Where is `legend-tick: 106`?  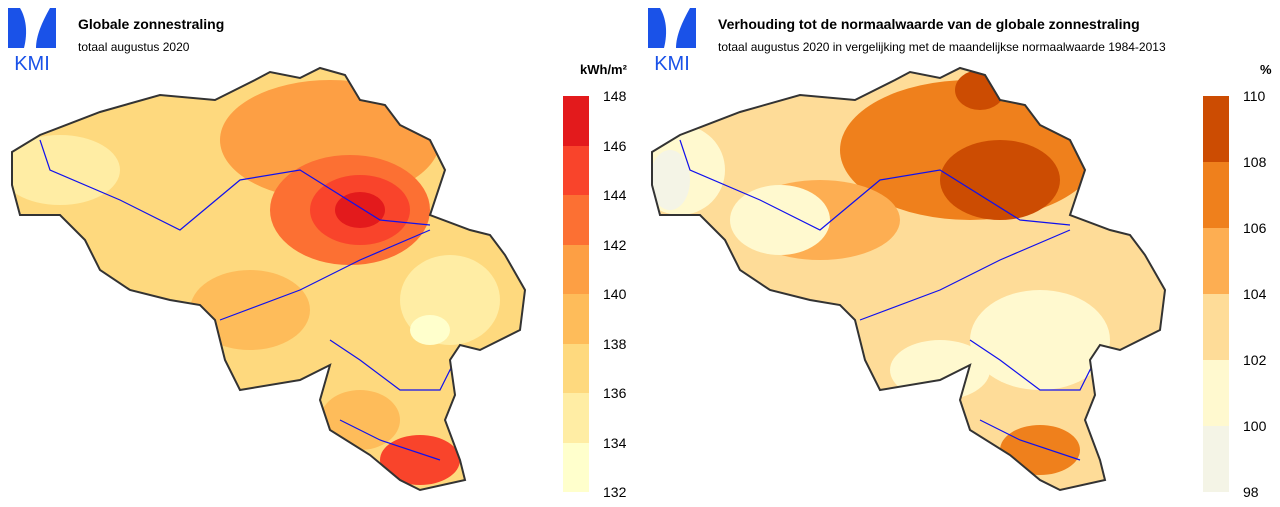
legend-tick: 106 is located at coordinates (1255, 228).